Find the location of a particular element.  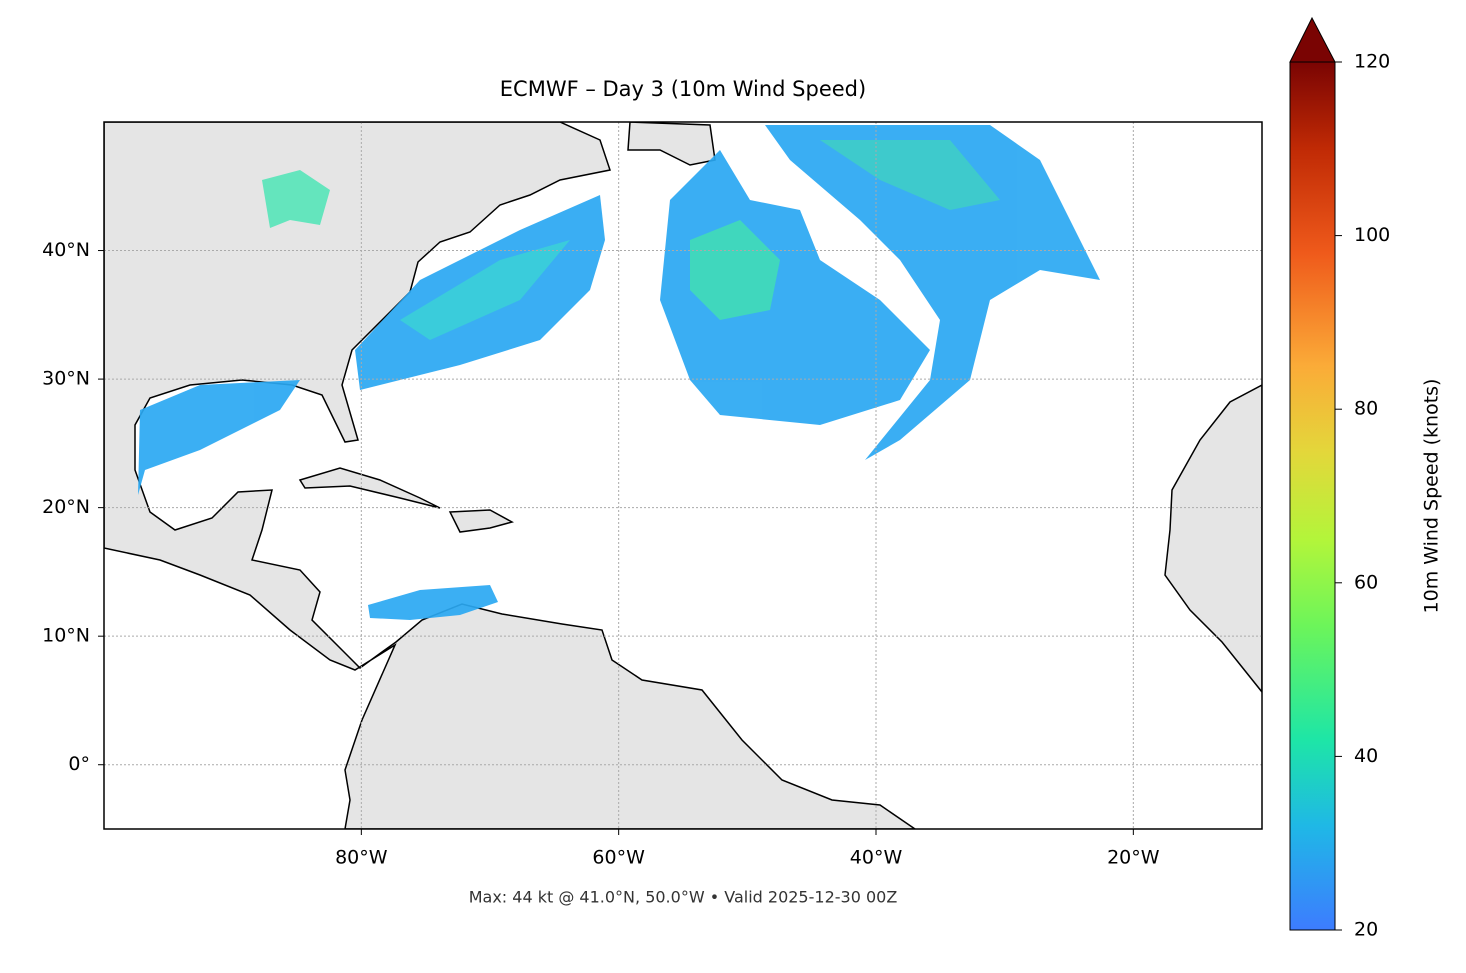

colorbar-tick-label: 20 is located at coordinates (1366, 930).